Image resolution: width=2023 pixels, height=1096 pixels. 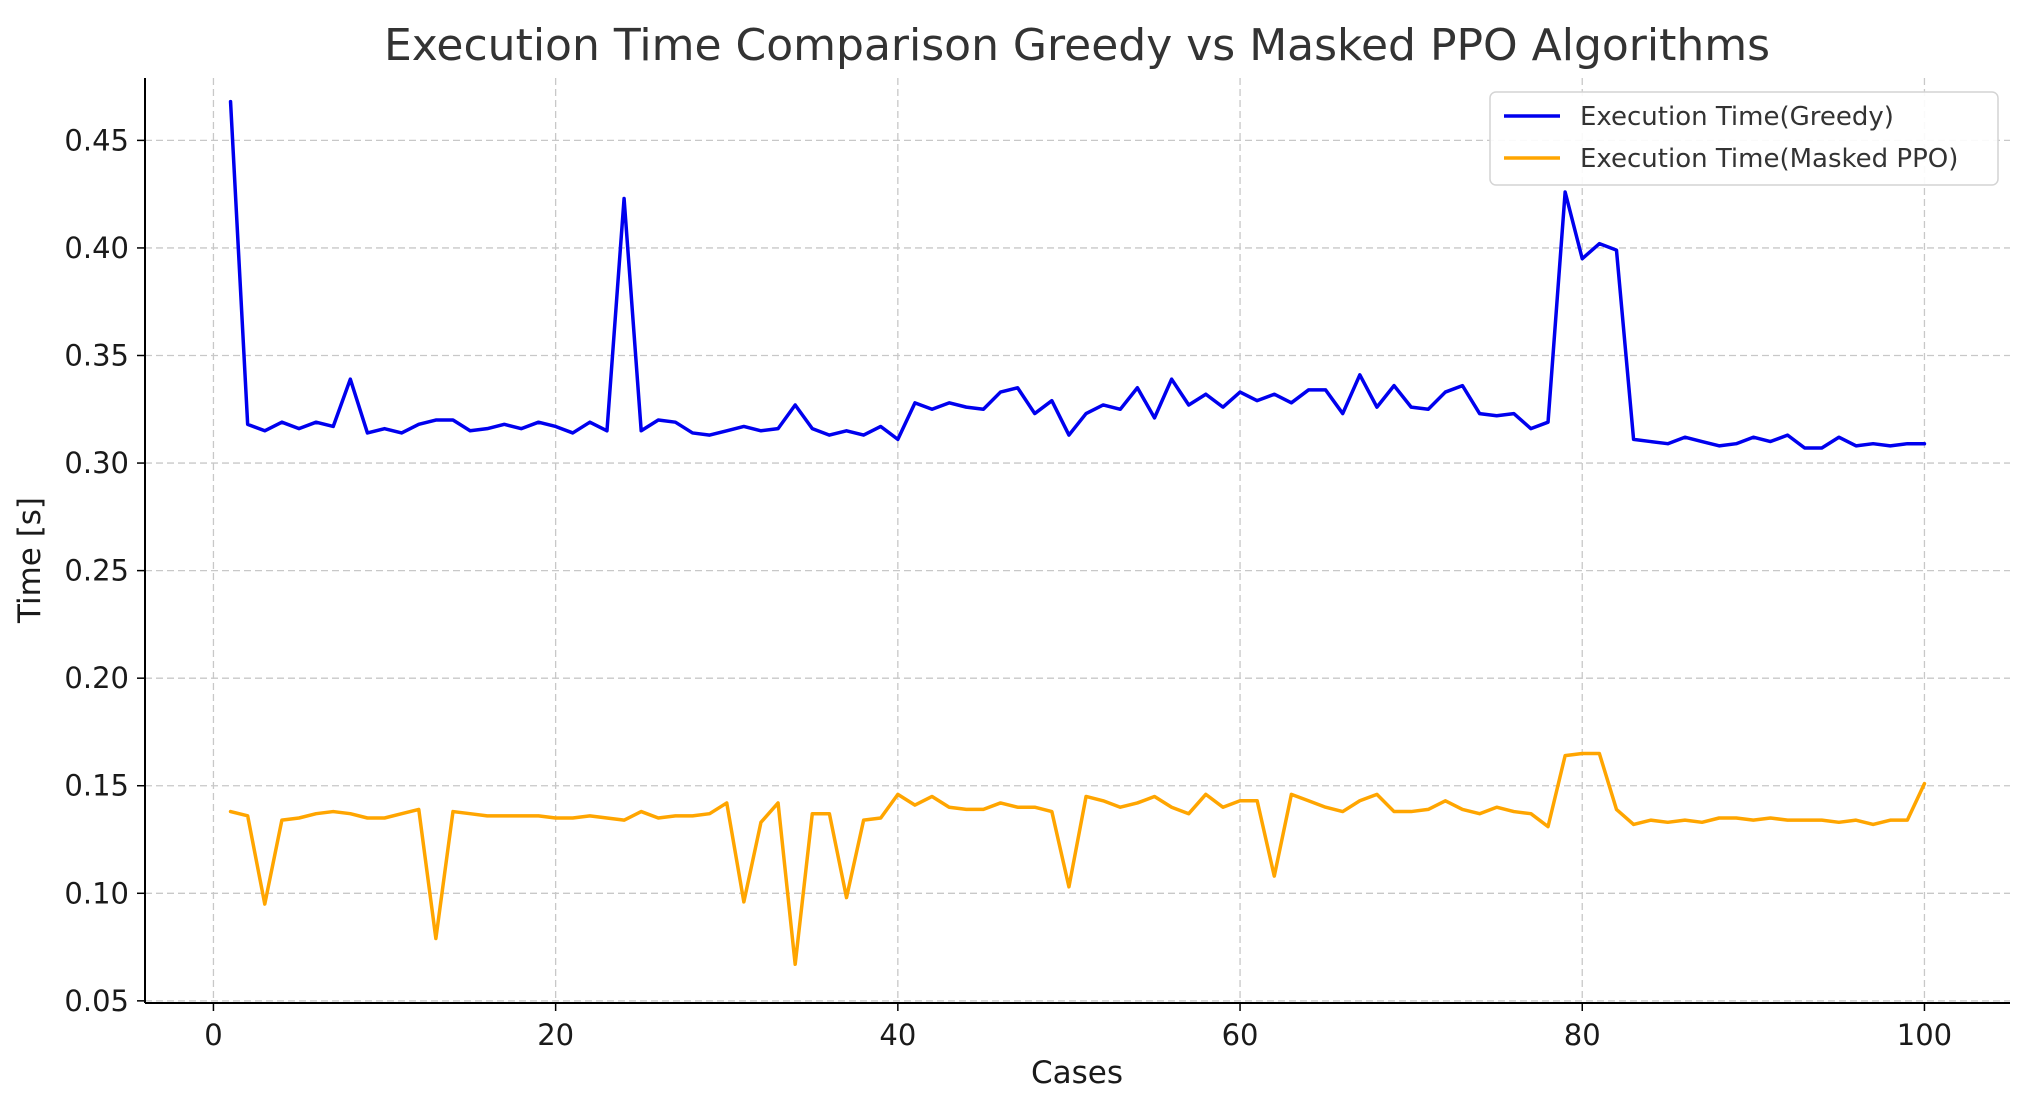 I want to click on x-tick-label: 0, so click(x=213, y=1035).